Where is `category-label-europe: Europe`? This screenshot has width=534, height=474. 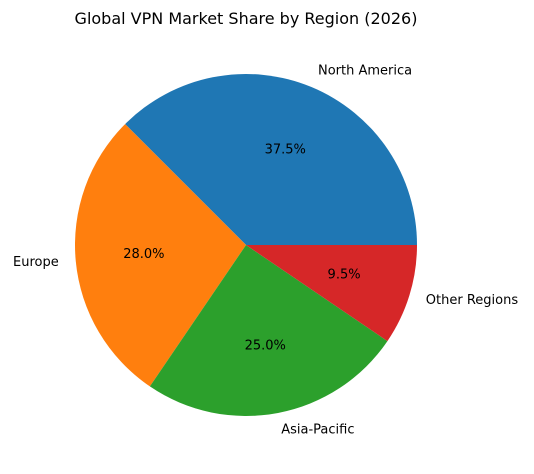
category-label-europe: Europe is located at coordinates (36, 262).